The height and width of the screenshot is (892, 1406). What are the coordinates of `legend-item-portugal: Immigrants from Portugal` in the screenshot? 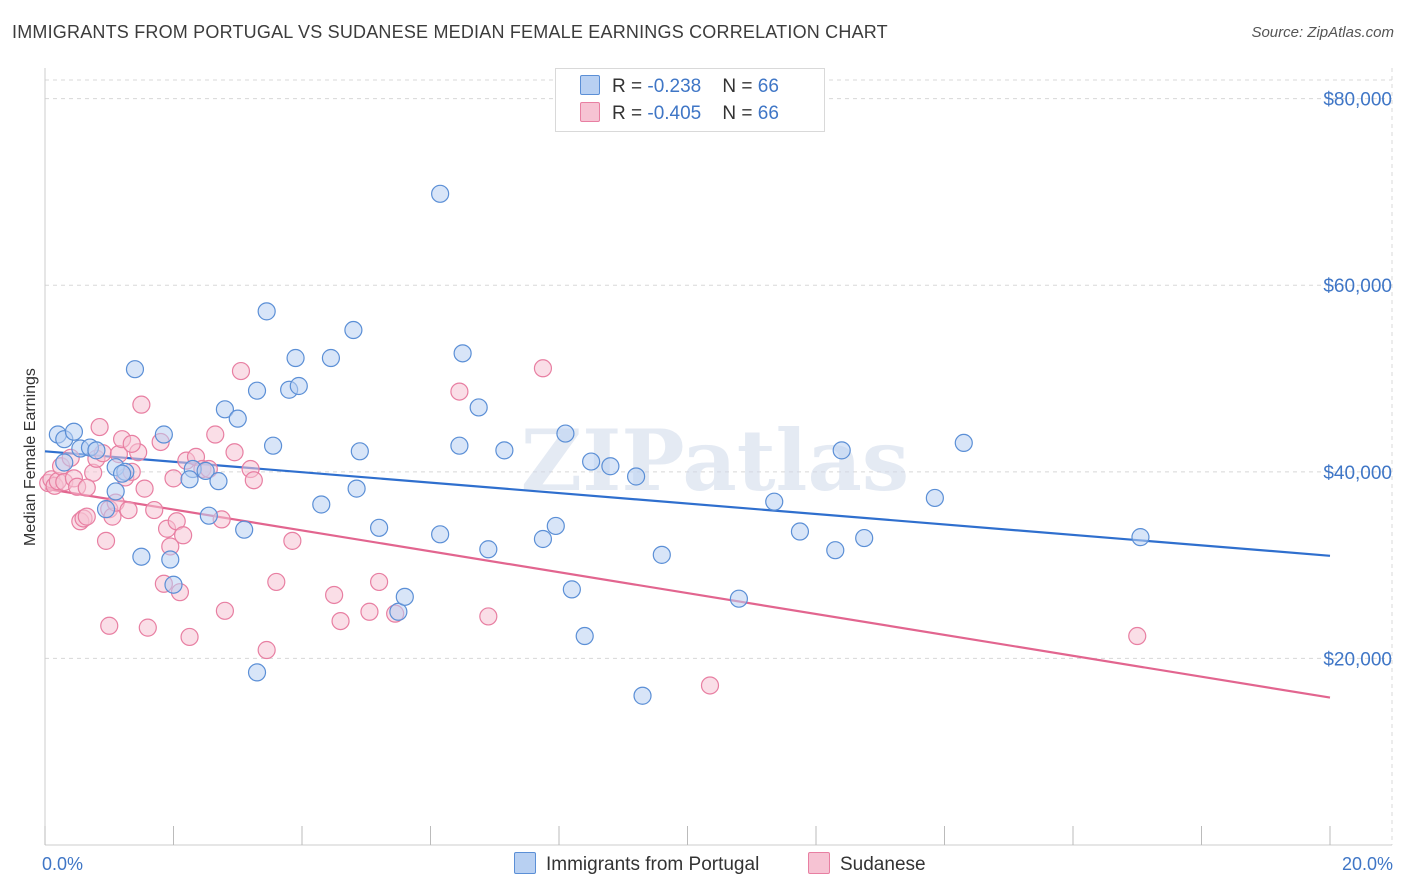 It's located at (636, 864).